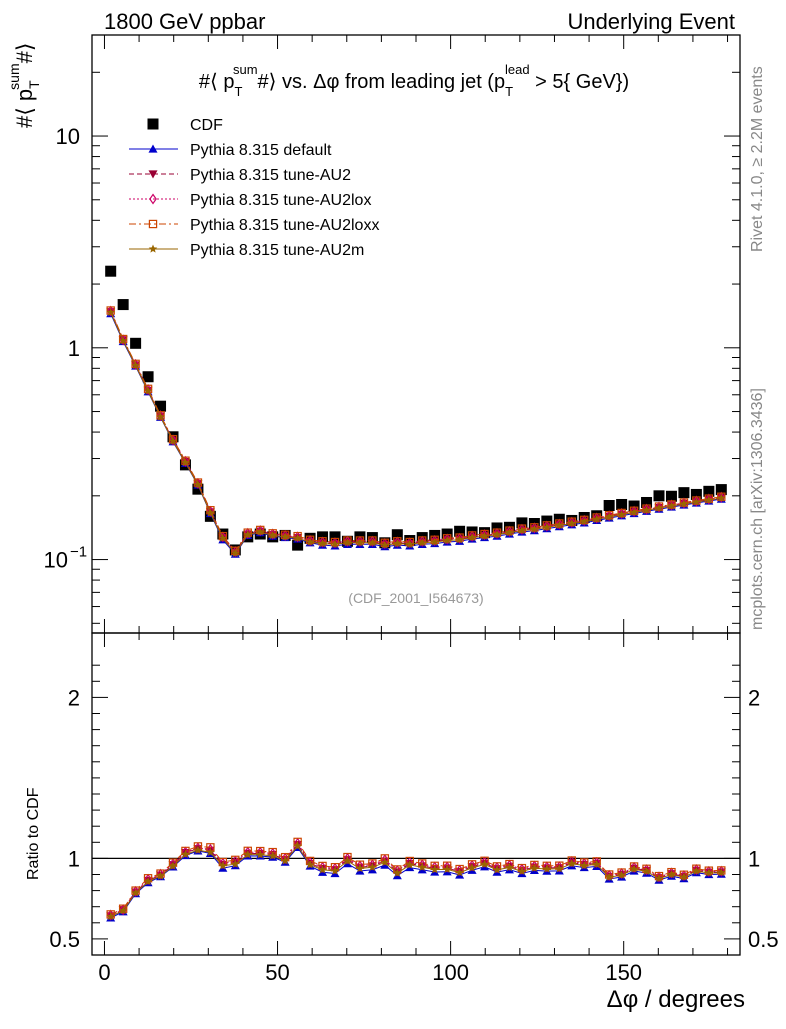 This screenshot has width=786, height=1029. Describe the element at coordinates (651, 21) in the screenshot. I see `header-right: Underlying Event` at that location.